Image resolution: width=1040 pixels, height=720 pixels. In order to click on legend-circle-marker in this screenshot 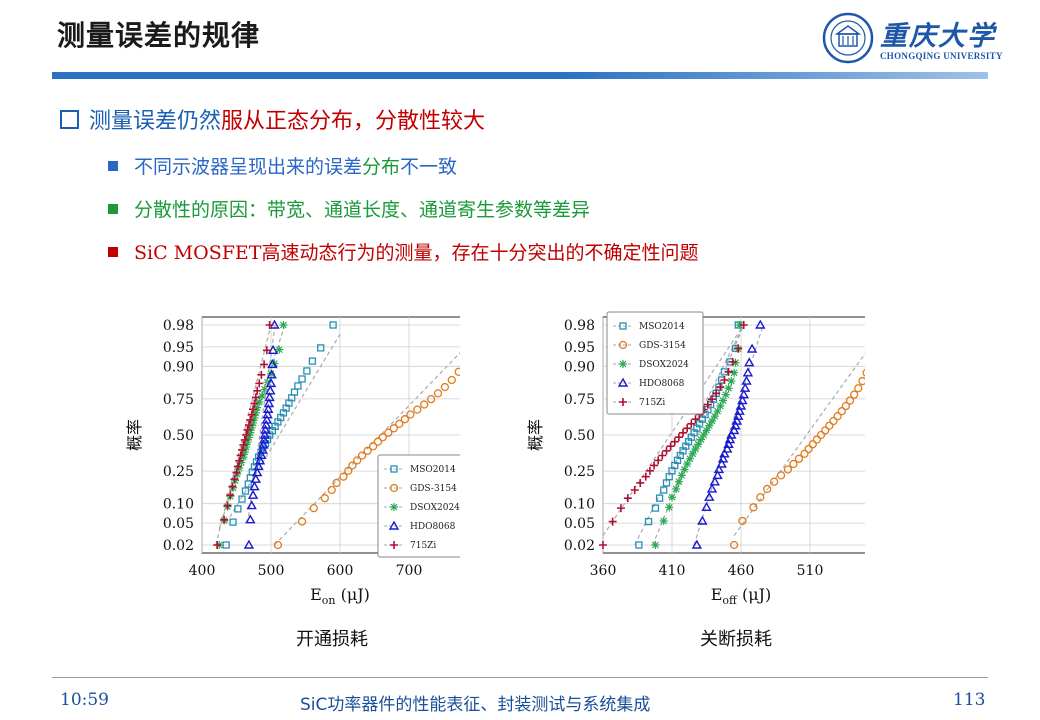, I will do `click(623, 345)`.